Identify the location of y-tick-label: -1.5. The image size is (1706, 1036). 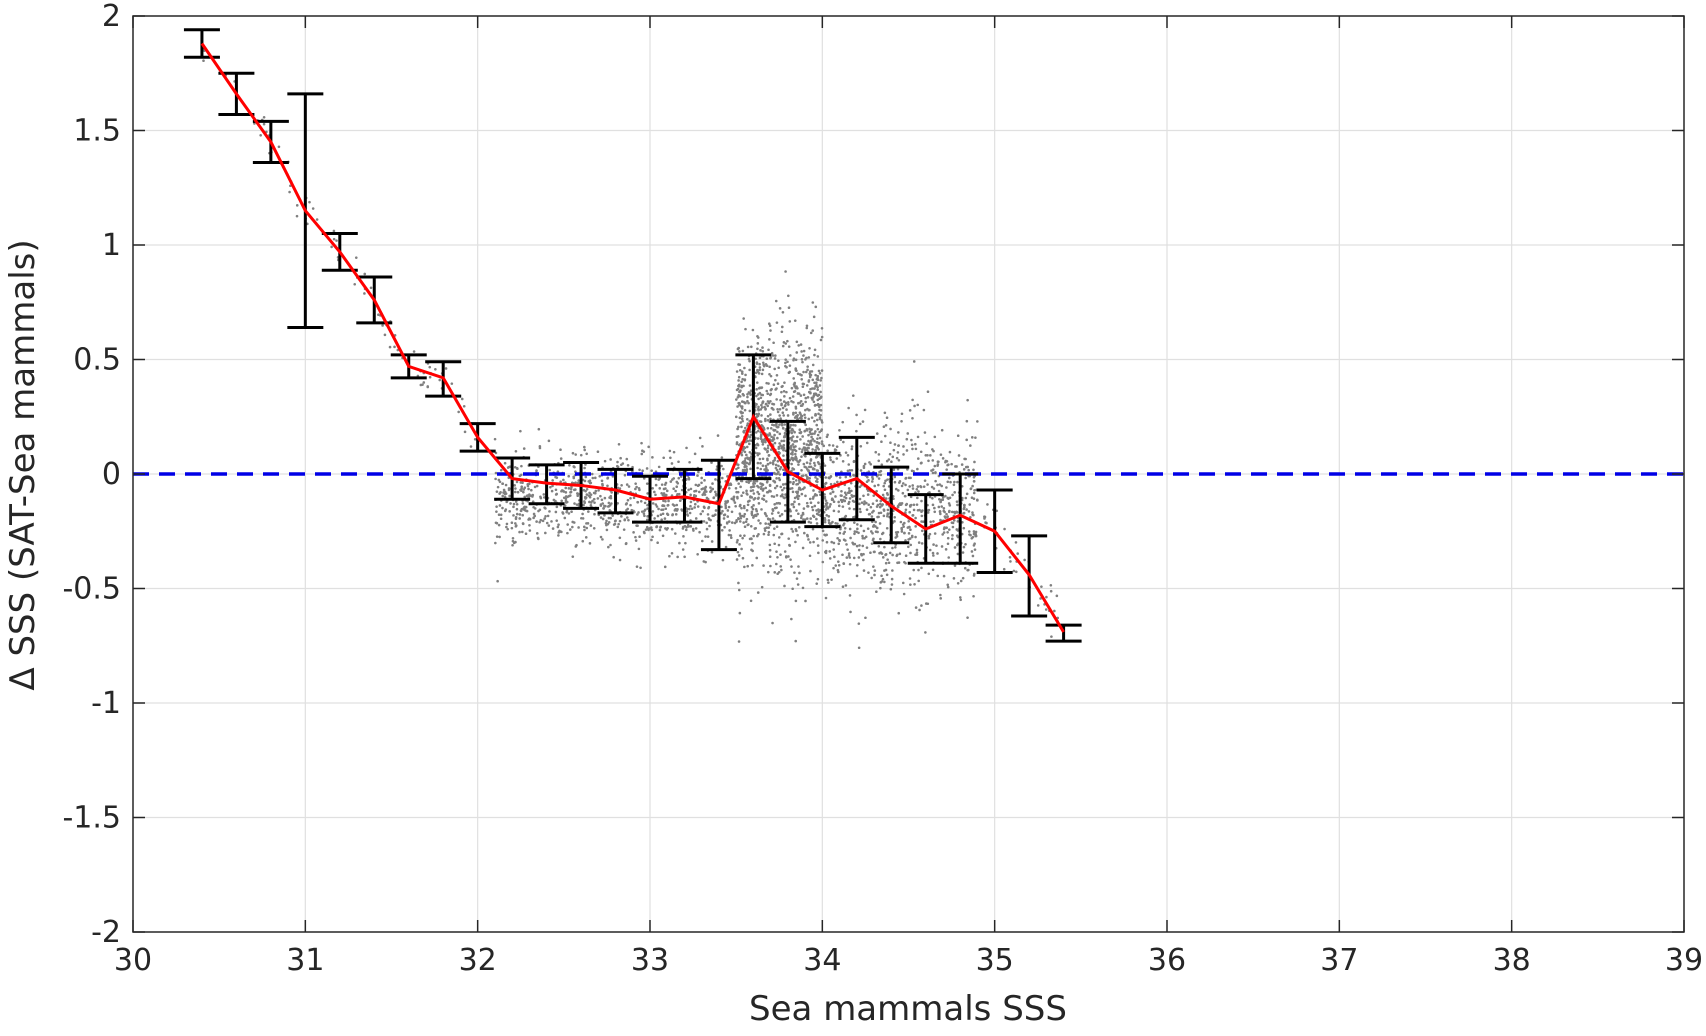
(91, 818).